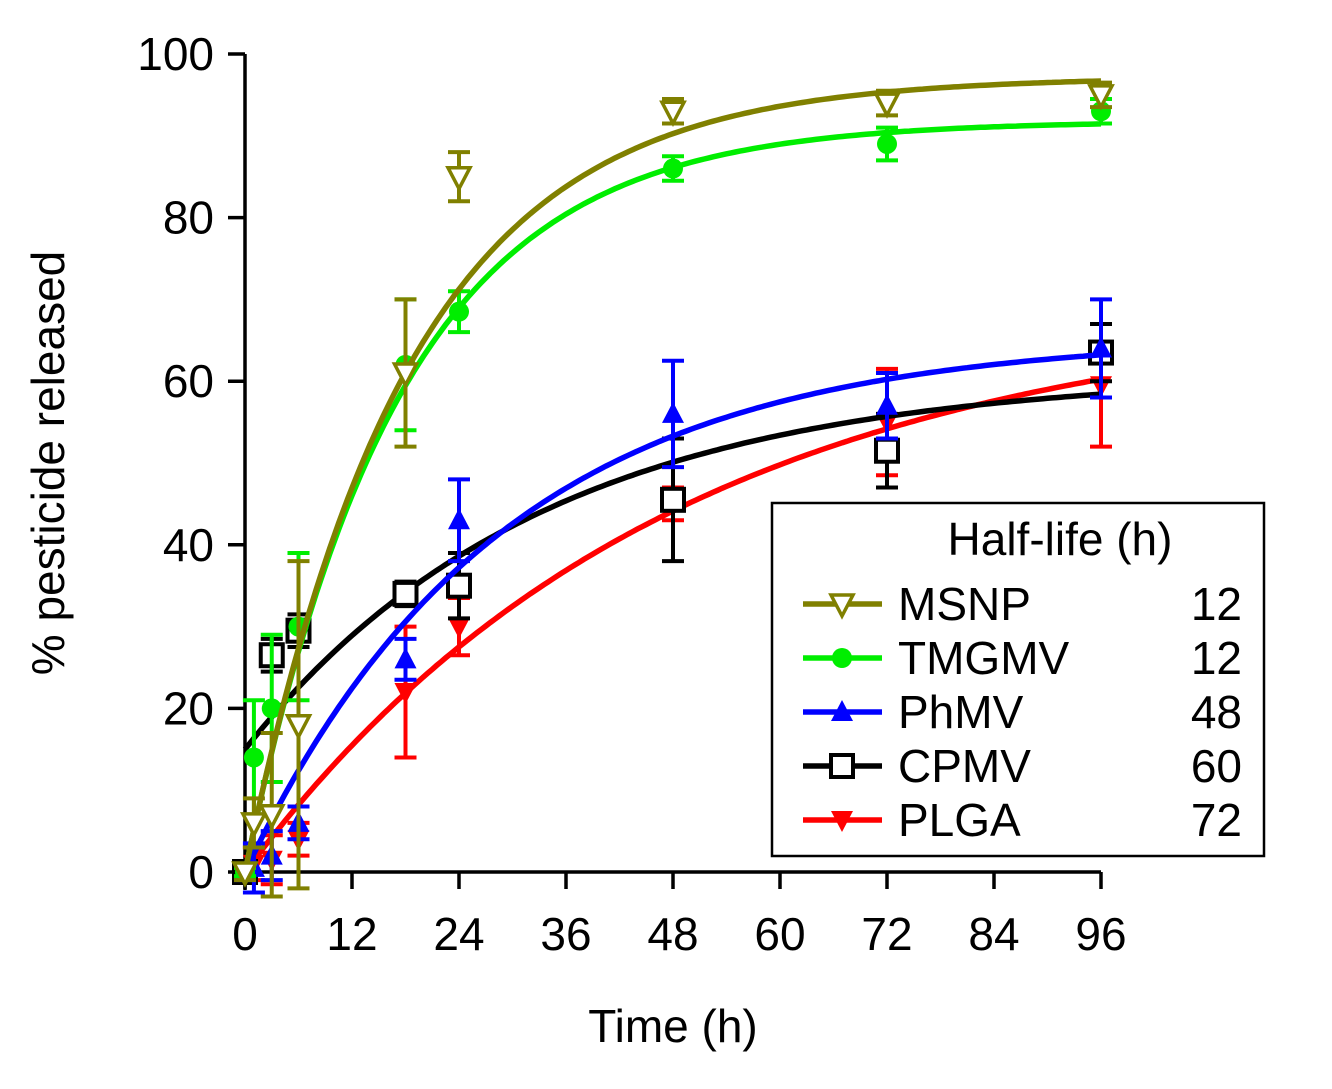 The image size is (1332, 1089). What do you see at coordinates (48, 463) in the screenshot?
I see `y-axis-title: % pesticide released` at bounding box center [48, 463].